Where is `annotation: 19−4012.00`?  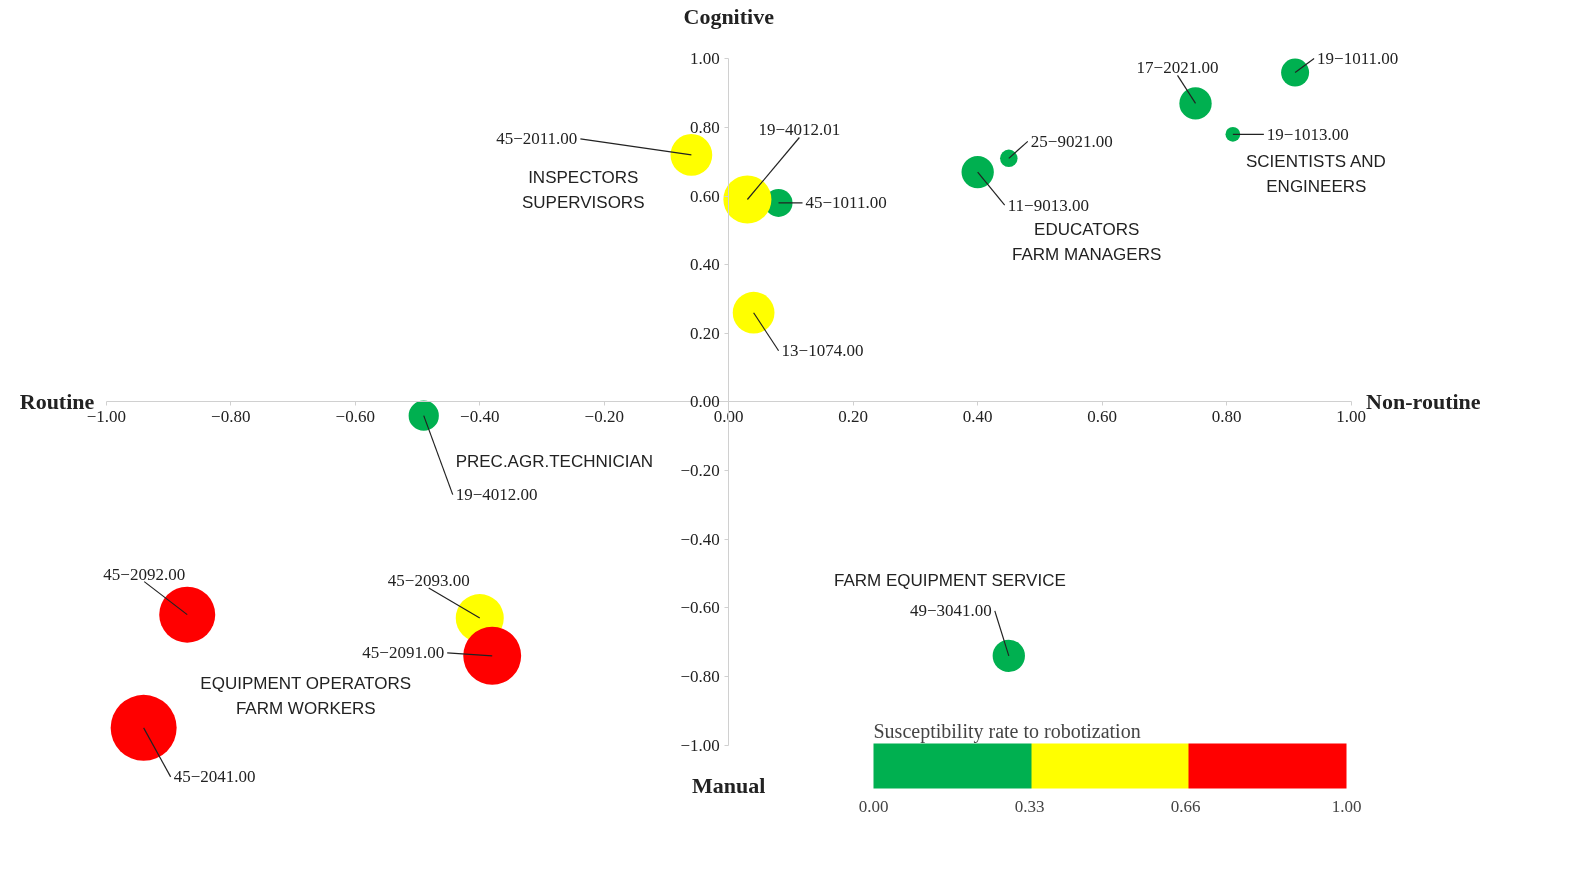 annotation: 19−4012.00 is located at coordinates (496, 495).